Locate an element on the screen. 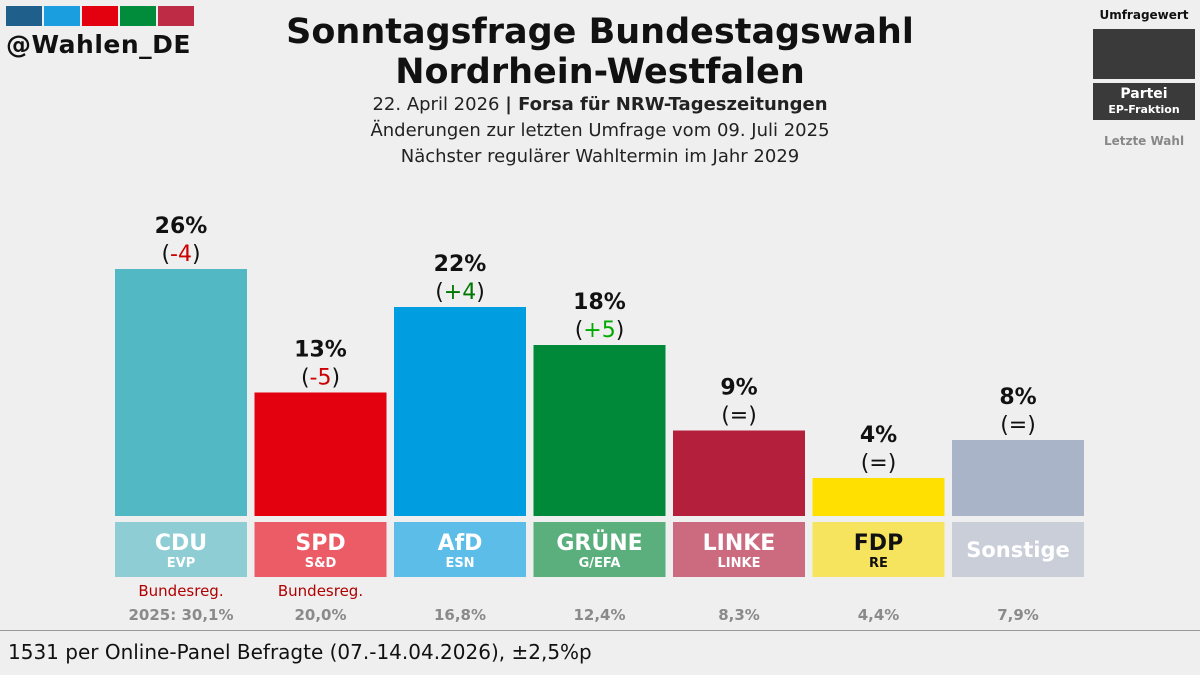 This screenshot has width=1200, height=675. party-name: FDP is located at coordinates (878, 543).